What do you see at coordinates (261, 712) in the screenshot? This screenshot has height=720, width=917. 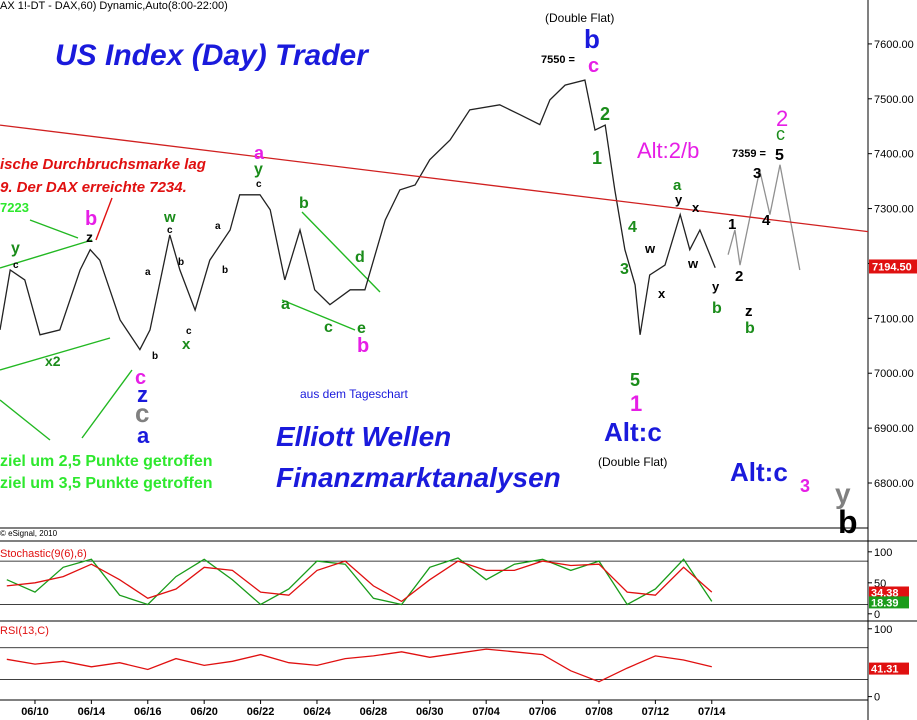 I see `x-tick-label: 06/22` at bounding box center [261, 712].